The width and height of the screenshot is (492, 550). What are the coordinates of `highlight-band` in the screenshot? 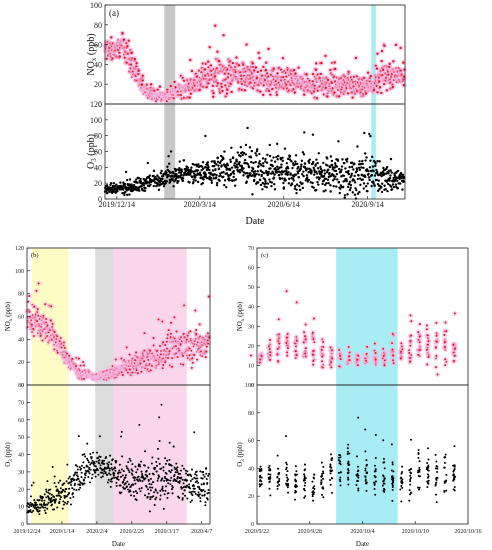 It's located at (373, 102).